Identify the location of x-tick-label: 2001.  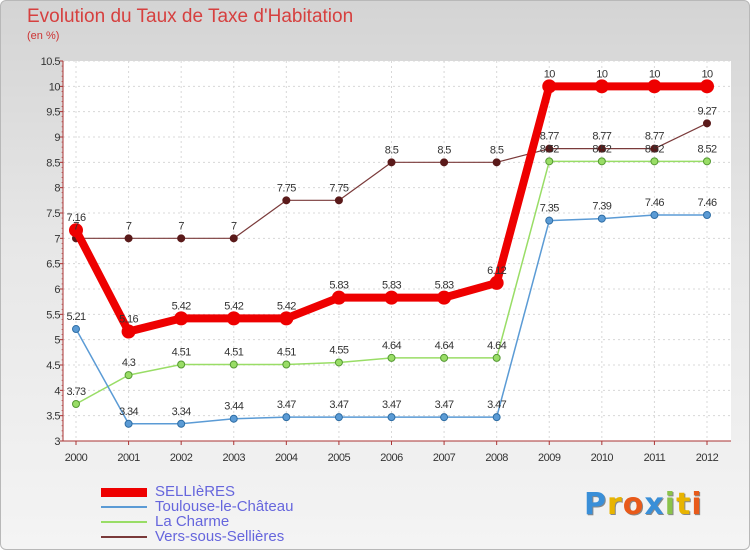
(128, 458).